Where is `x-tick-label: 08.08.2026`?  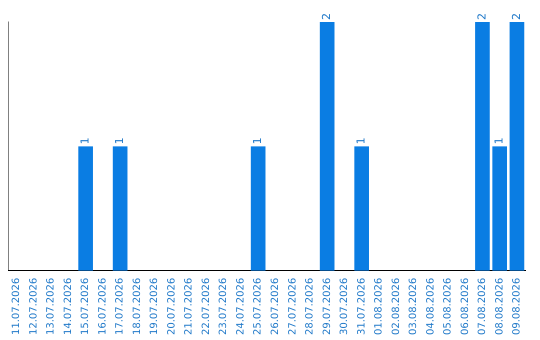 x-tick-label: 08.08.2026 is located at coordinates (500, 307).